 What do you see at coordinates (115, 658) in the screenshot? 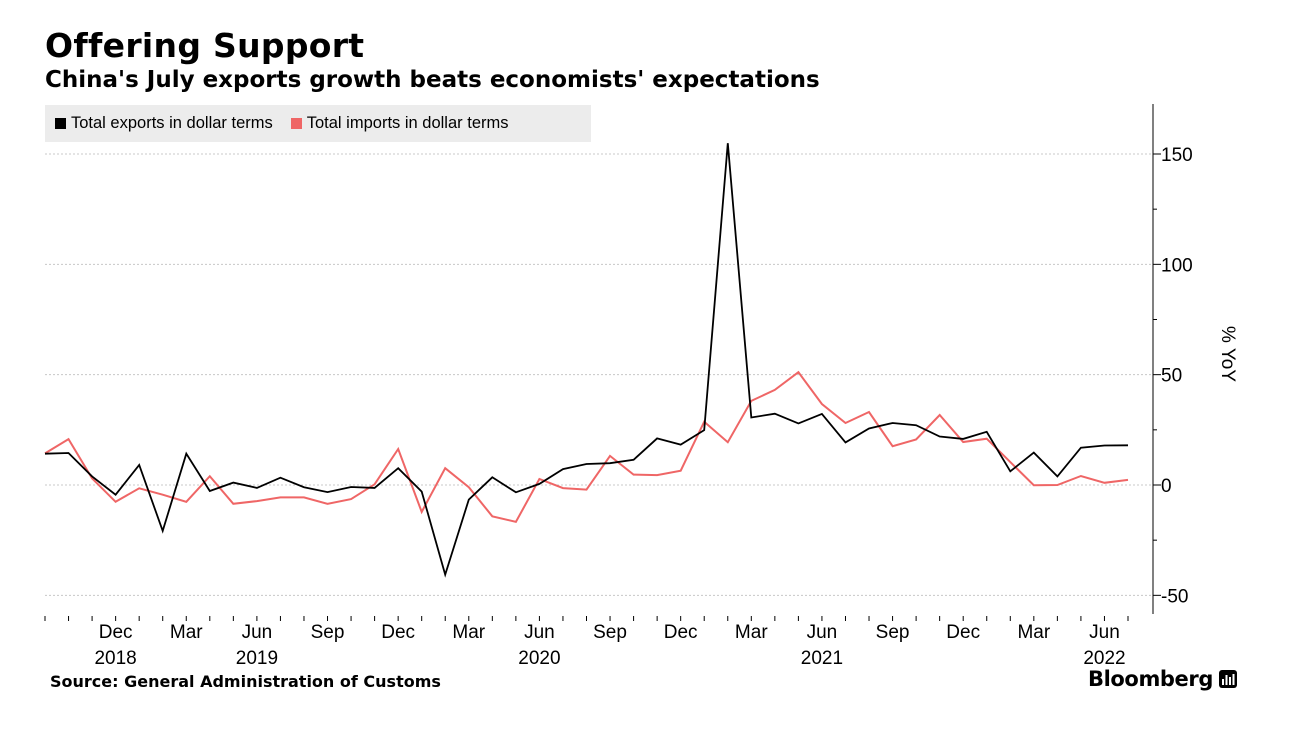
I see `x-year-label: 2018` at bounding box center [115, 658].